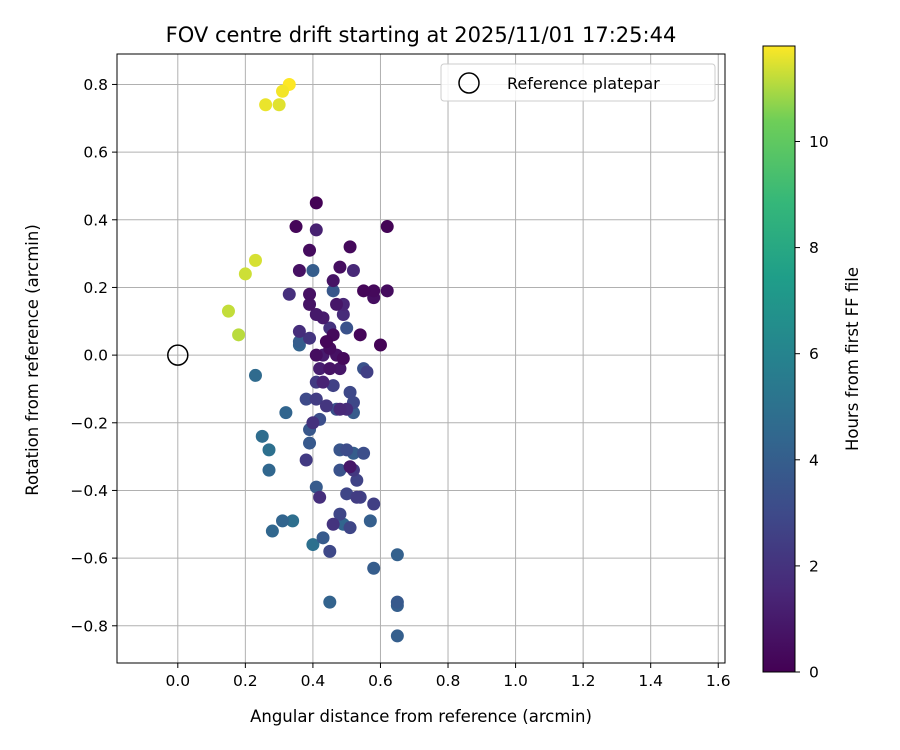  Describe the element at coordinates (313, 681) in the screenshot. I see `x-tick-label: 0.4` at that location.